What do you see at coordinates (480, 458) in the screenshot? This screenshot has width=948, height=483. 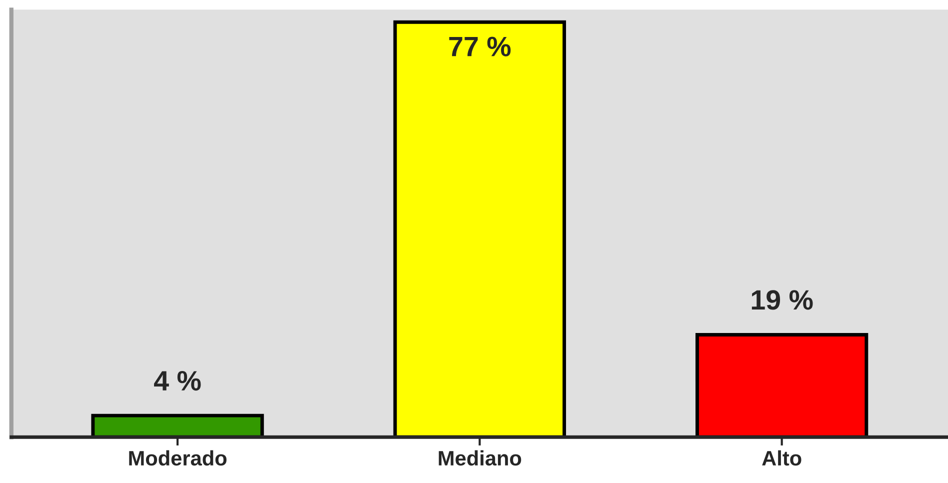 I see `x-tick-label: Mediano` at bounding box center [480, 458].